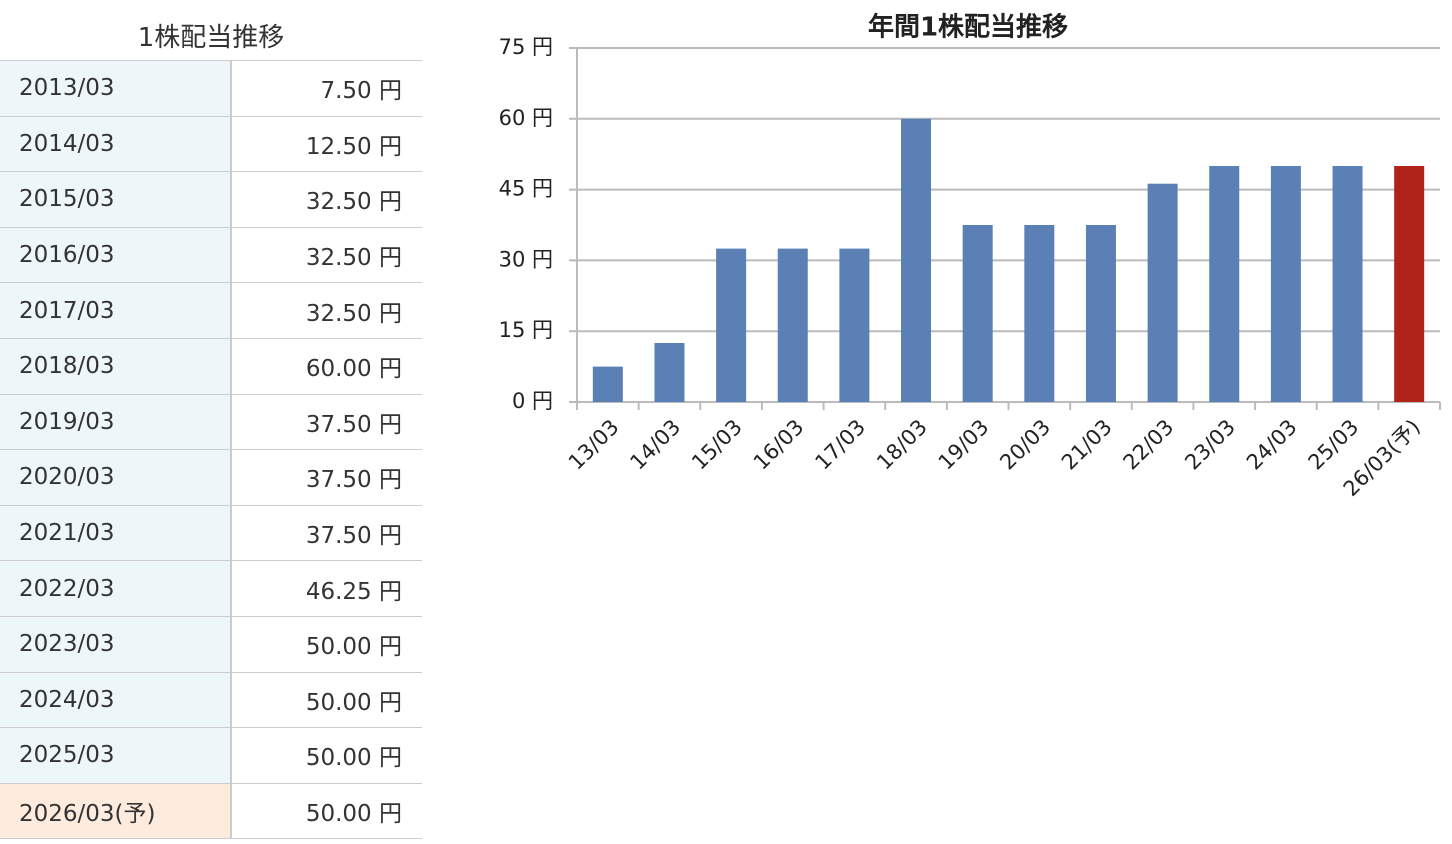 Image resolution: width=1452 pixels, height=844 pixels. I want to click on dividend-cell: 60.00 円, so click(326, 366).